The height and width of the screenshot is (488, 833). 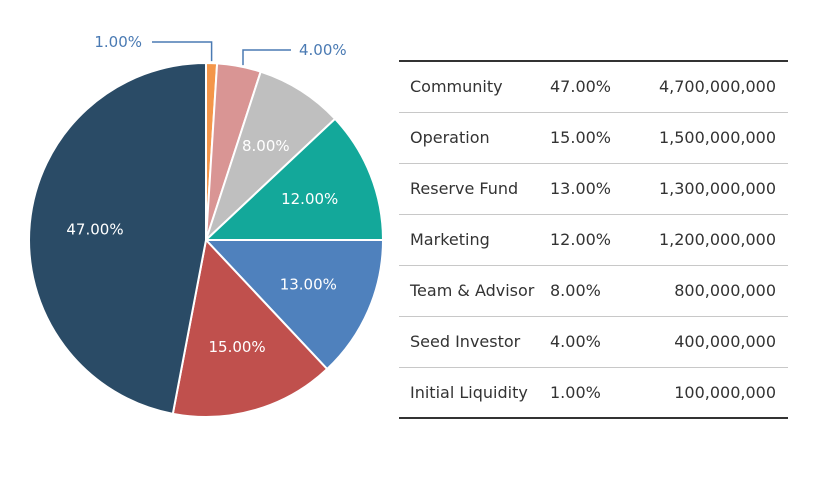 I want to click on row-amount: 1,200,000,000, so click(x=709, y=239).